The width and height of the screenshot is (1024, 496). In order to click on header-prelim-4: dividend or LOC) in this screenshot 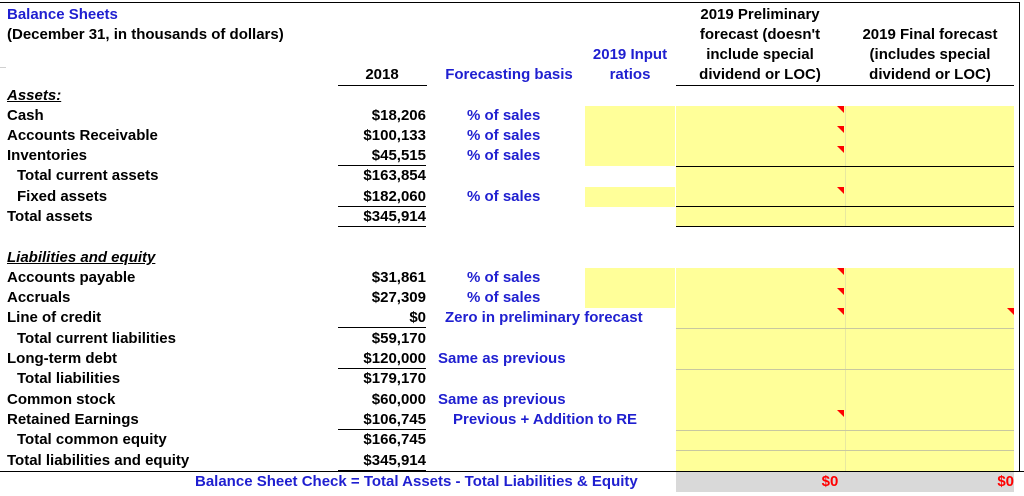, I will do `click(760, 74)`.